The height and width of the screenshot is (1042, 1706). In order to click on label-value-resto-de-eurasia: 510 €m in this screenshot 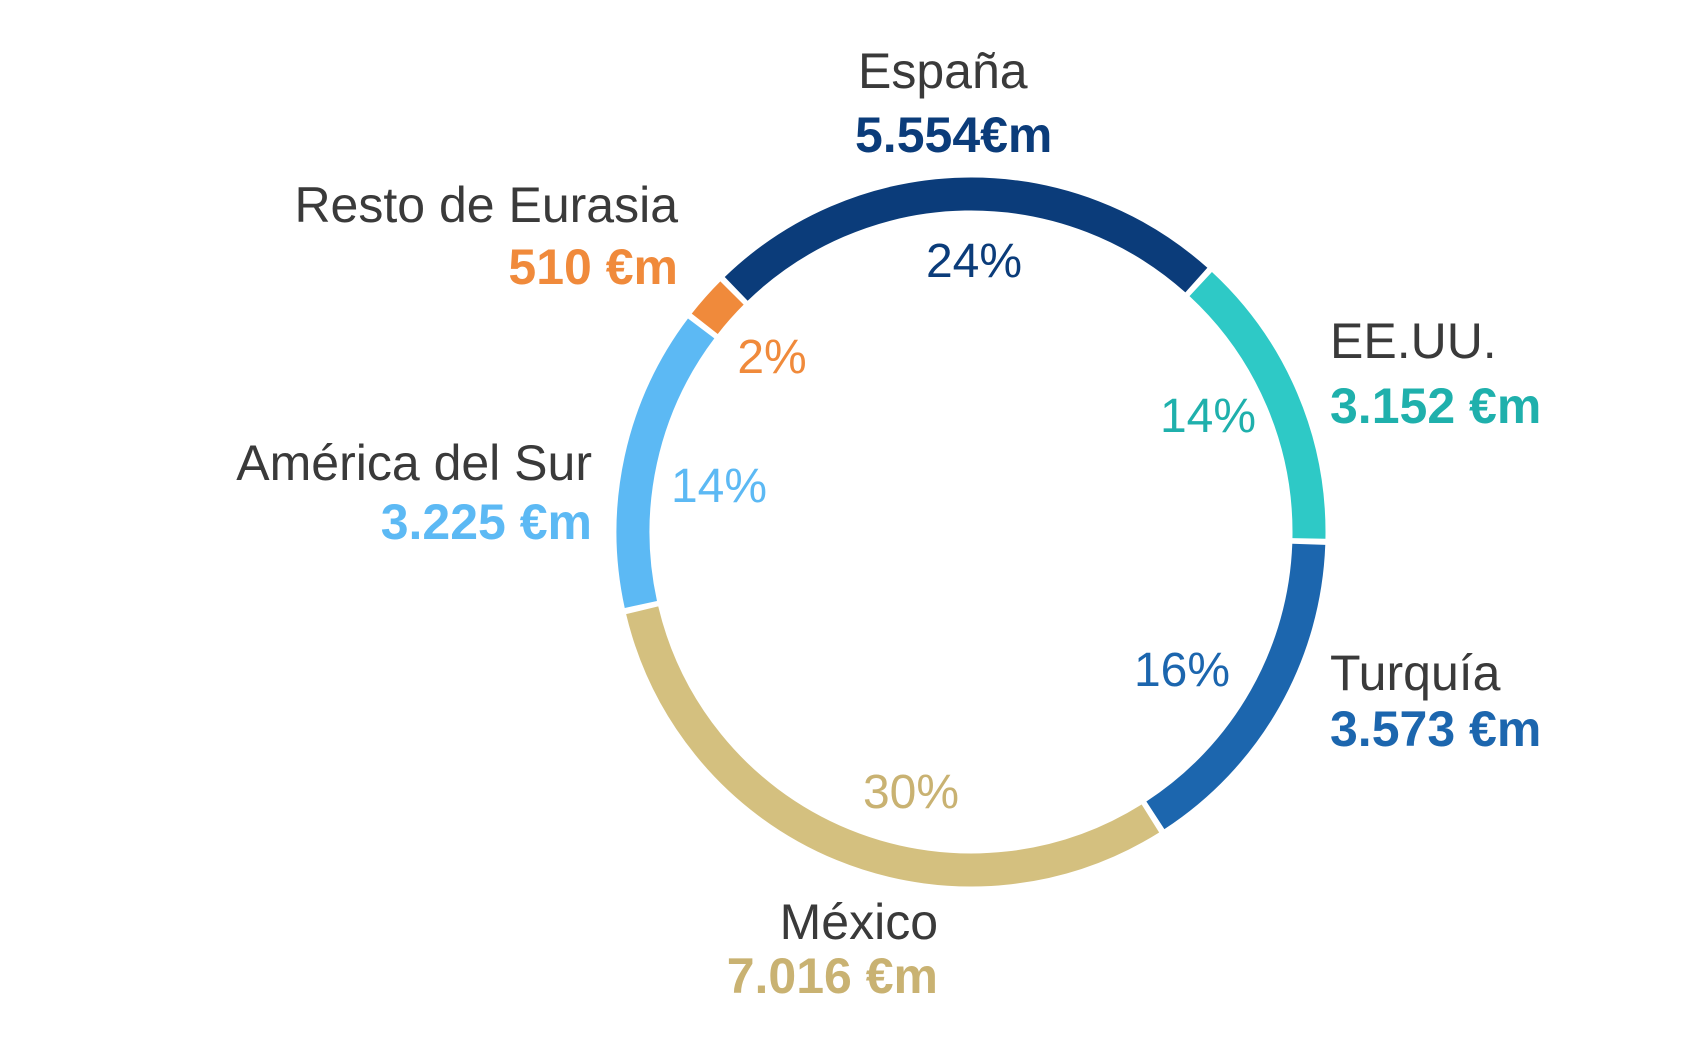, I will do `click(593, 267)`.